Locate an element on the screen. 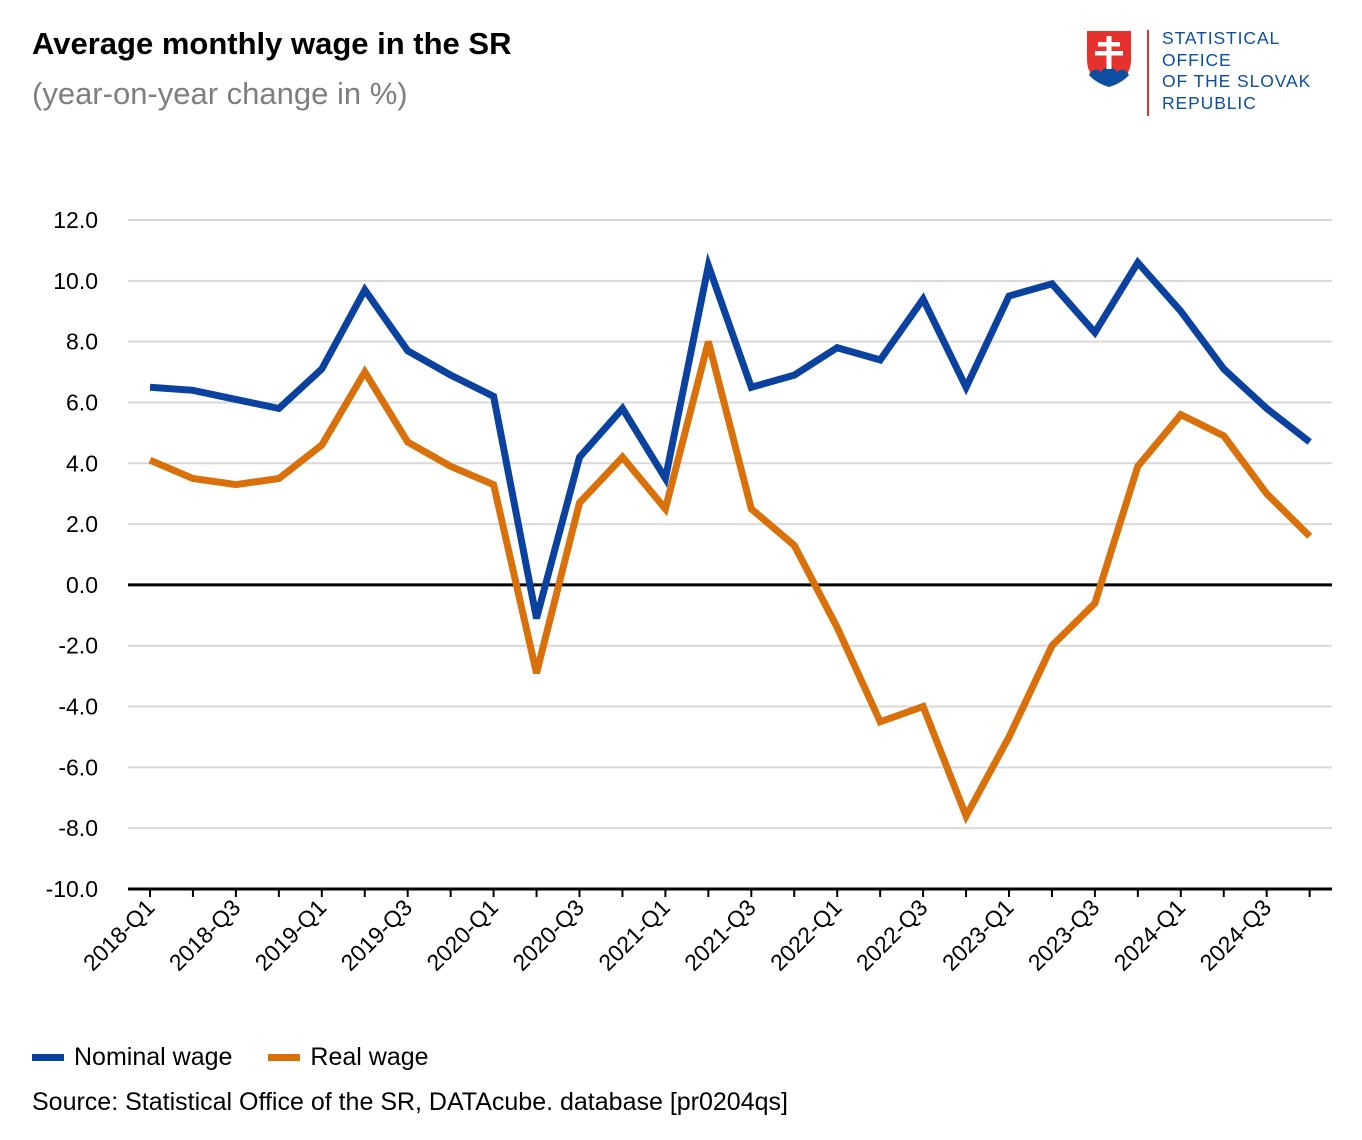 The width and height of the screenshot is (1362, 1140). y-tick-label: -4.0 is located at coordinates (78, 707).